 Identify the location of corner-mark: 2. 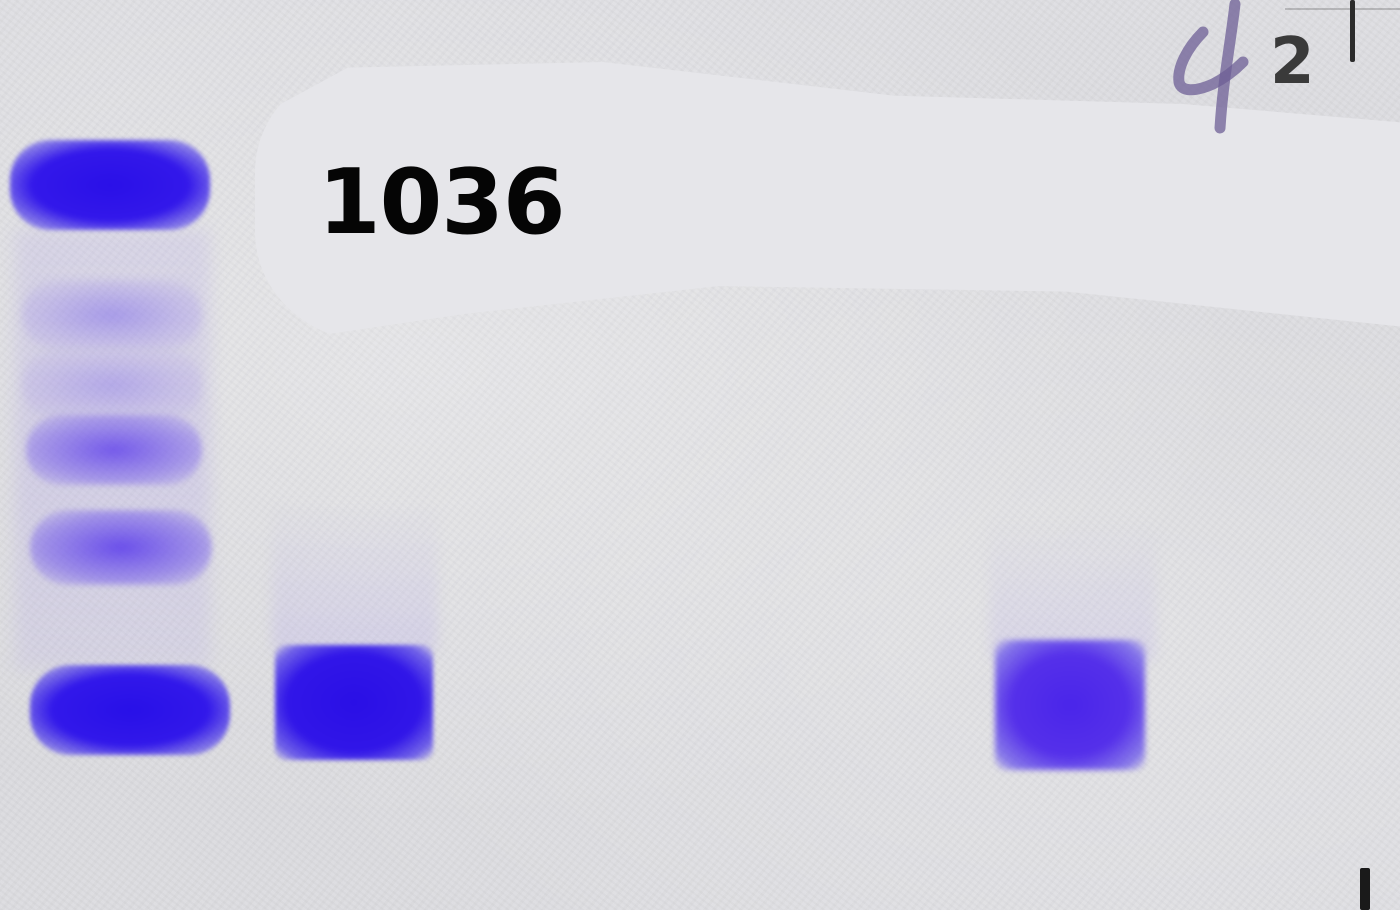
(1292, 62).